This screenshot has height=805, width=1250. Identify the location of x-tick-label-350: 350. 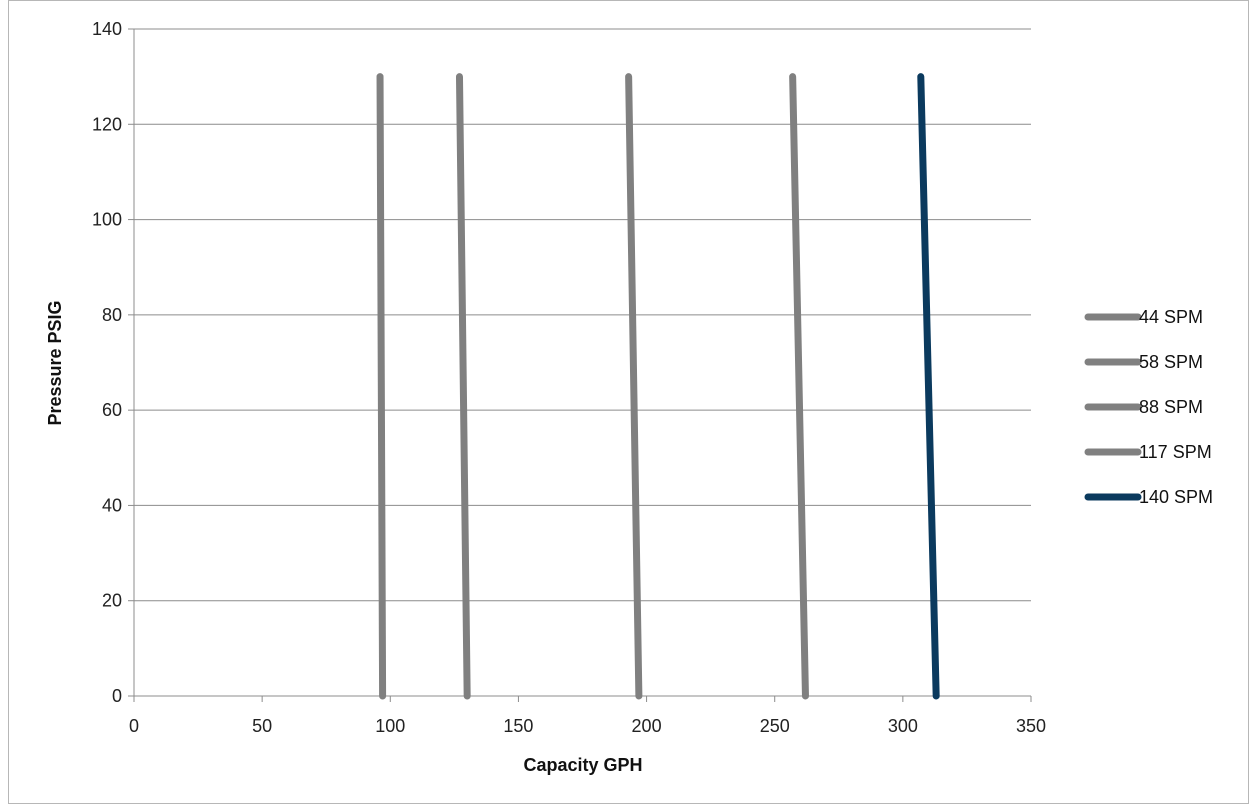
(1031, 726).